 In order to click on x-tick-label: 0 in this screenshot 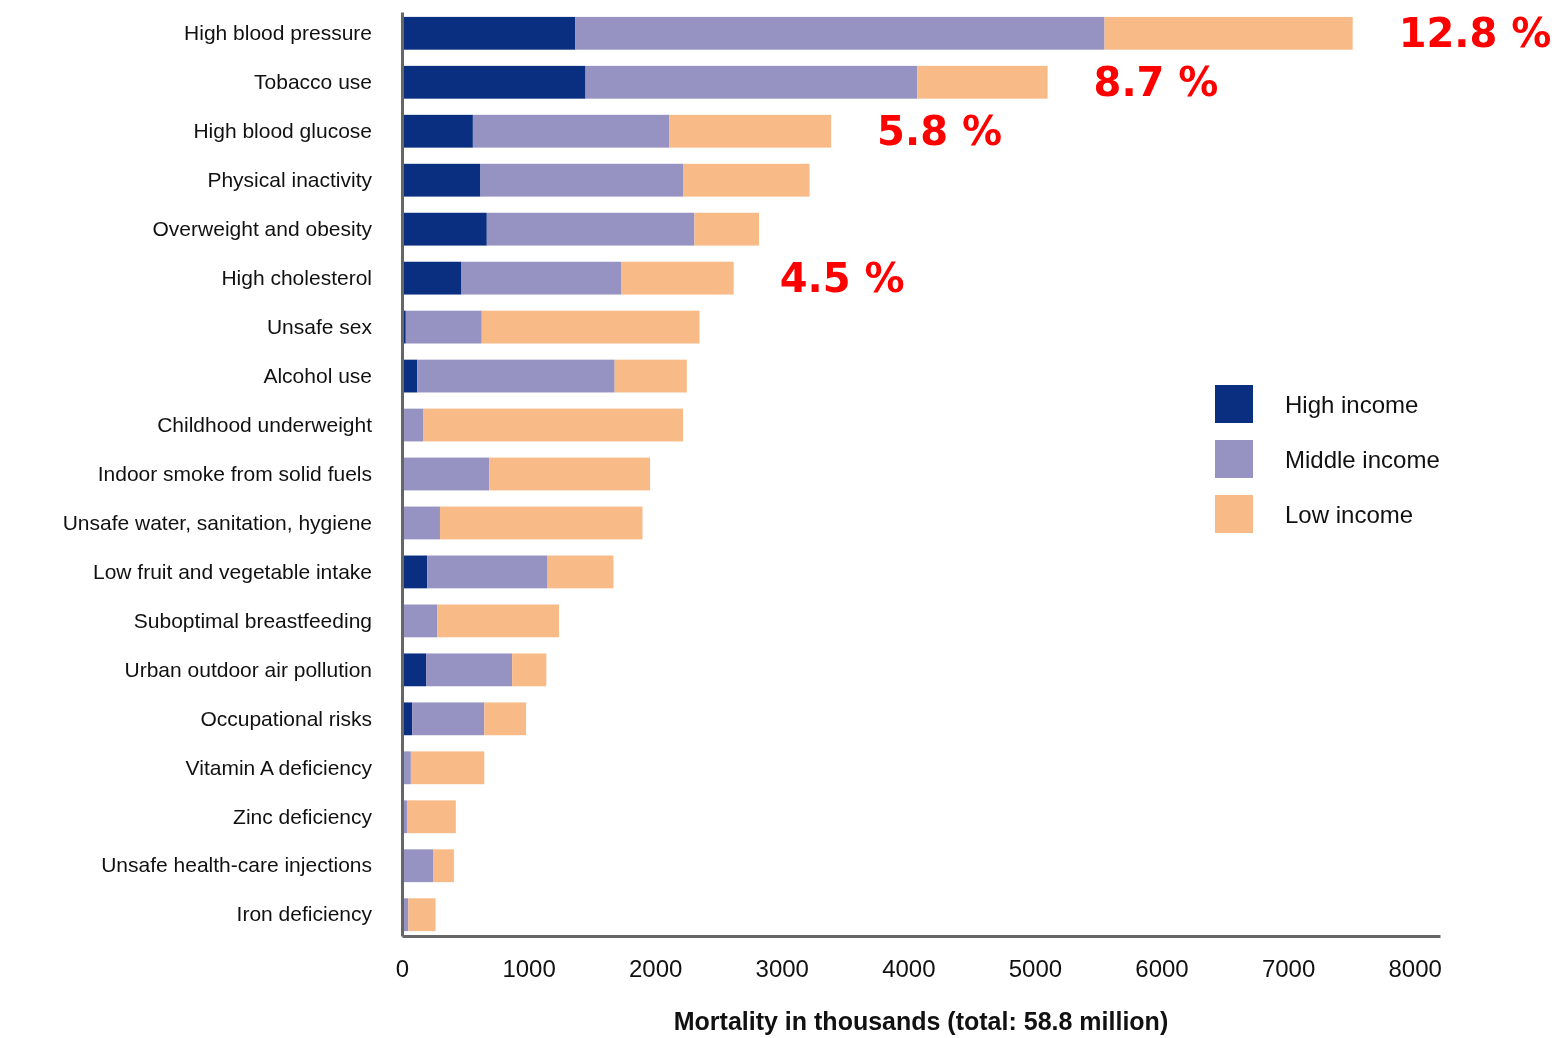, I will do `click(402, 969)`.